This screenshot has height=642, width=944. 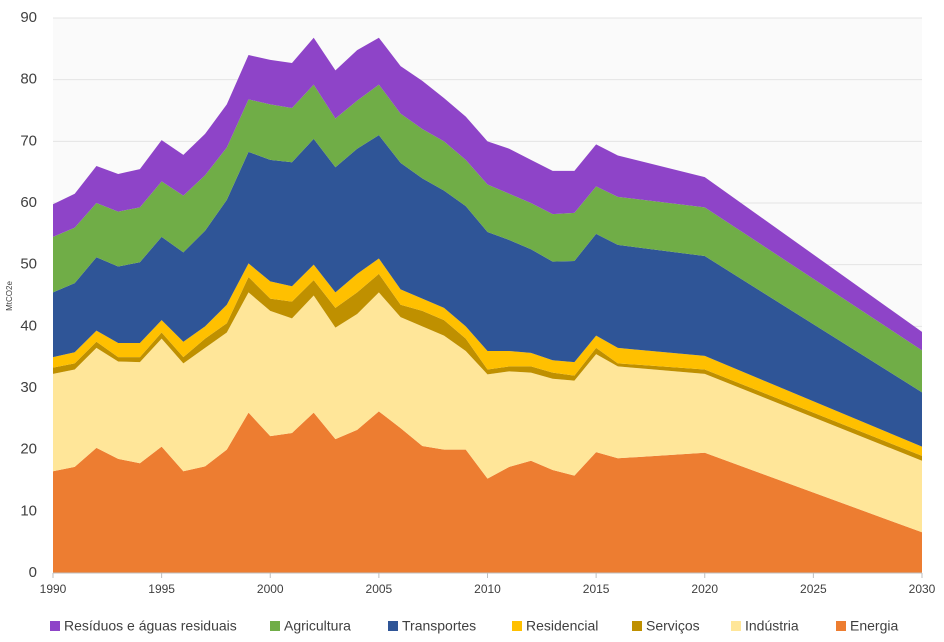 I want to click on y-tick-label: 70, so click(x=28, y=140).